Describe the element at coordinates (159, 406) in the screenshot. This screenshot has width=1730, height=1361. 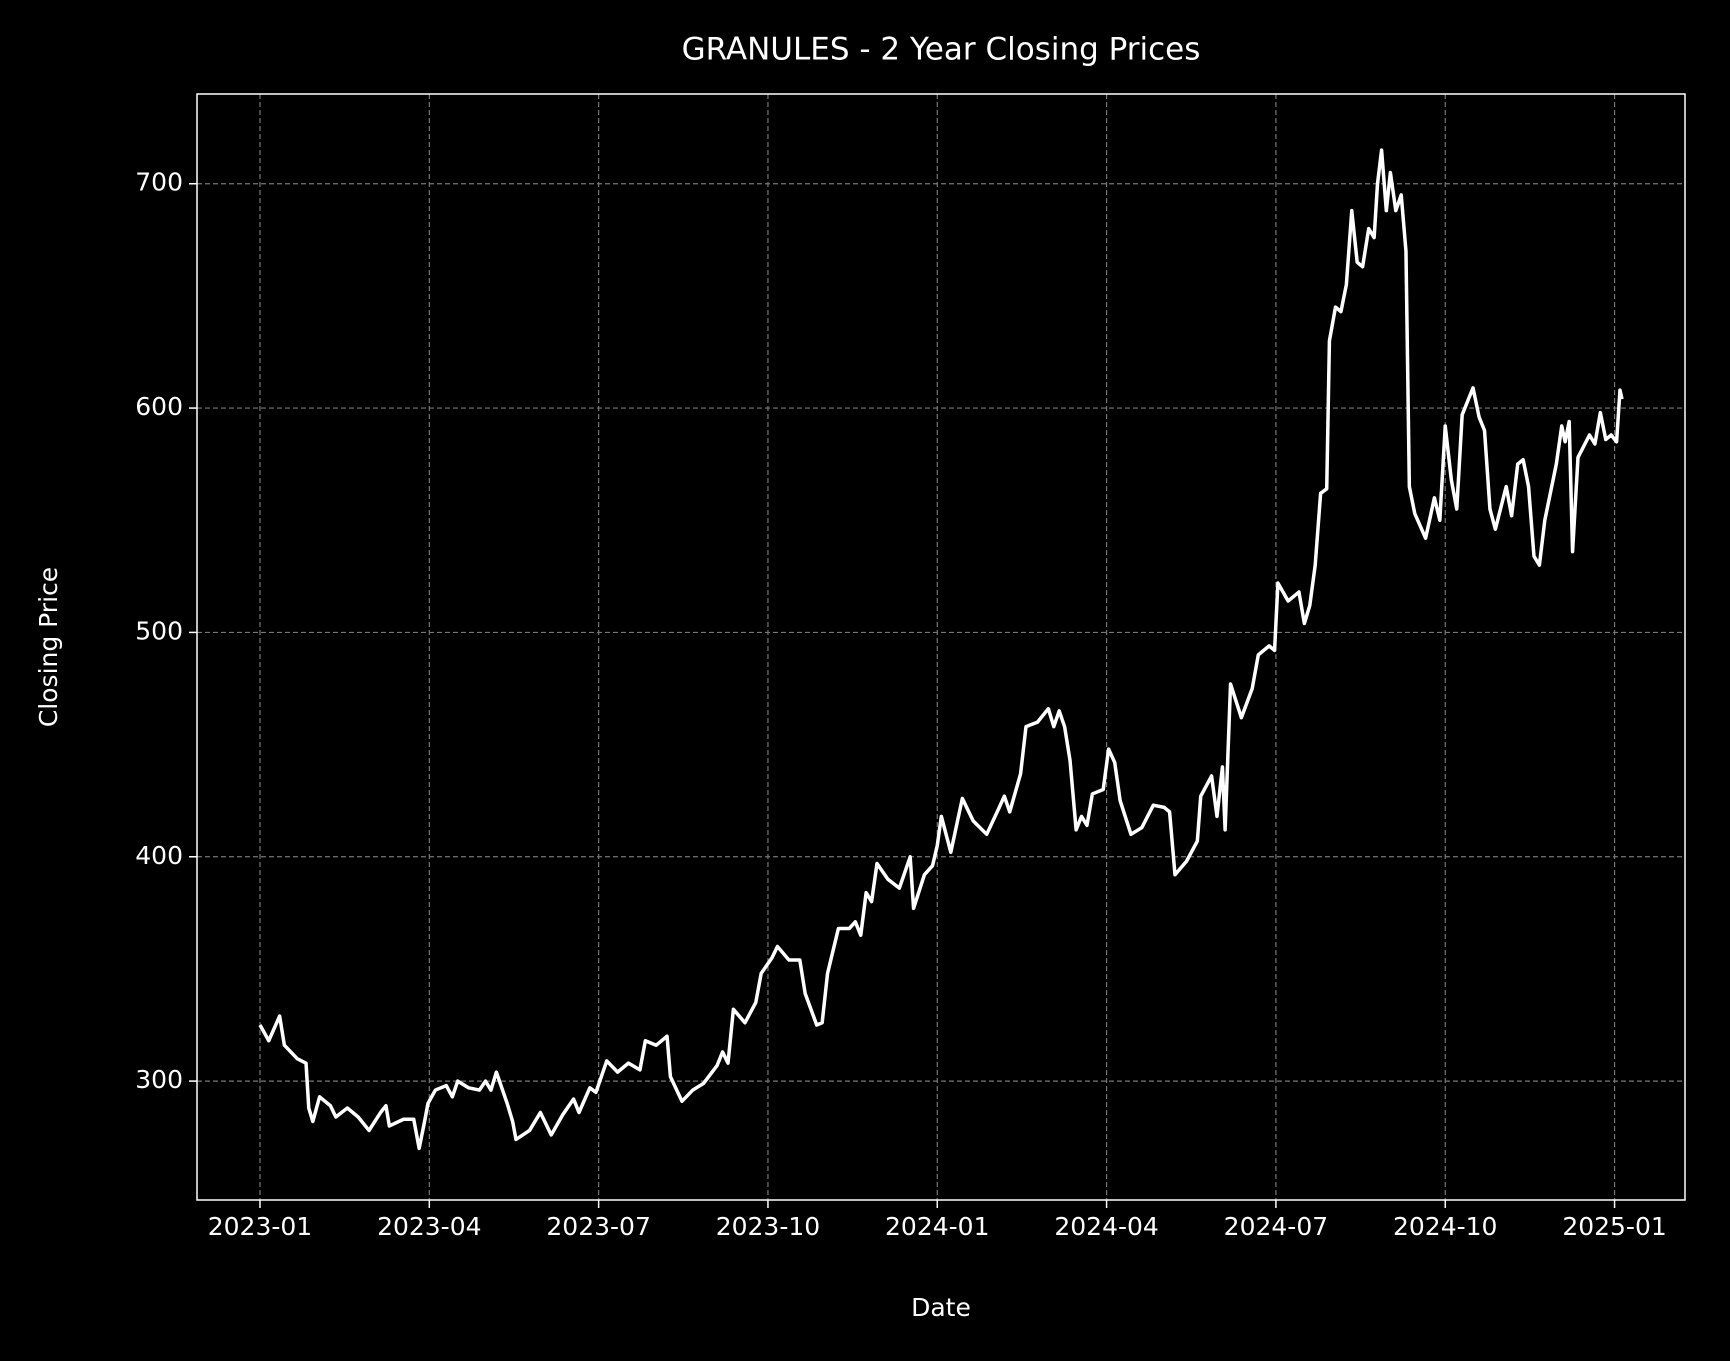
I see `y-tick-label: 600` at that location.